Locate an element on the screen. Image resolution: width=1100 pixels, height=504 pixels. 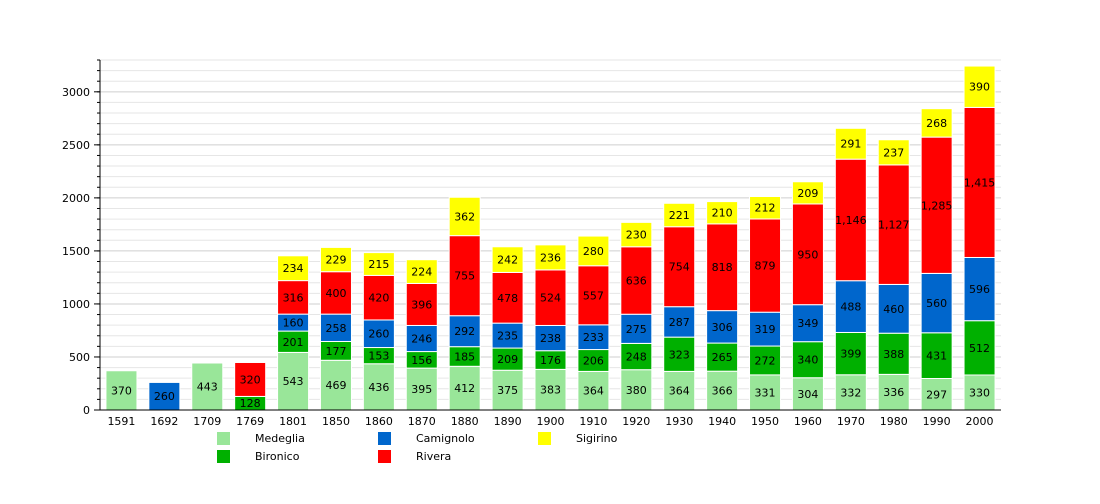
data-label: 396 is located at coordinates (421, 304).